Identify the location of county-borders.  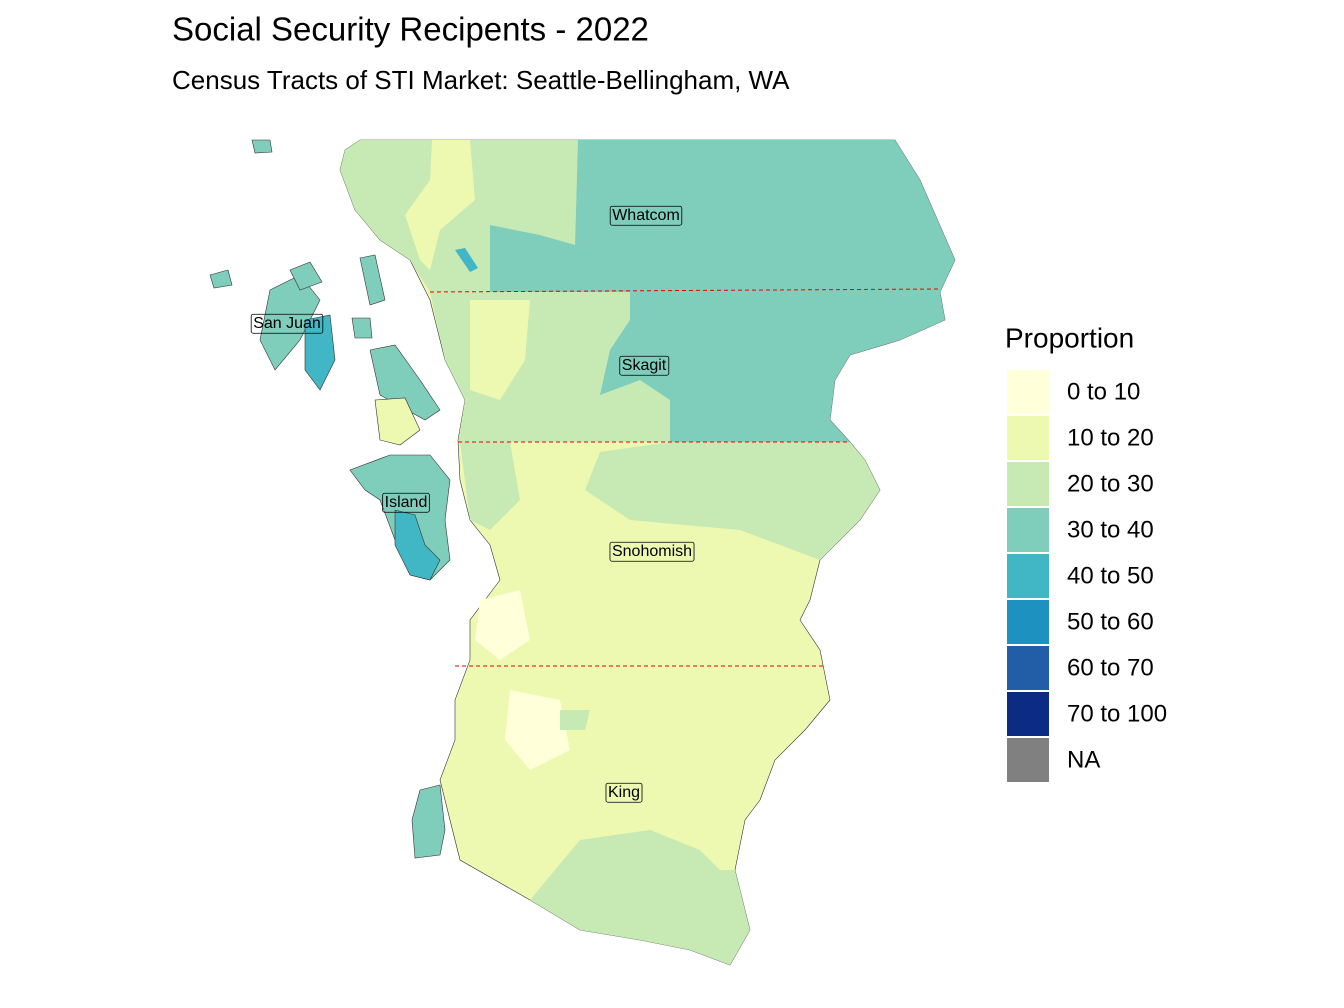
(685, 477).